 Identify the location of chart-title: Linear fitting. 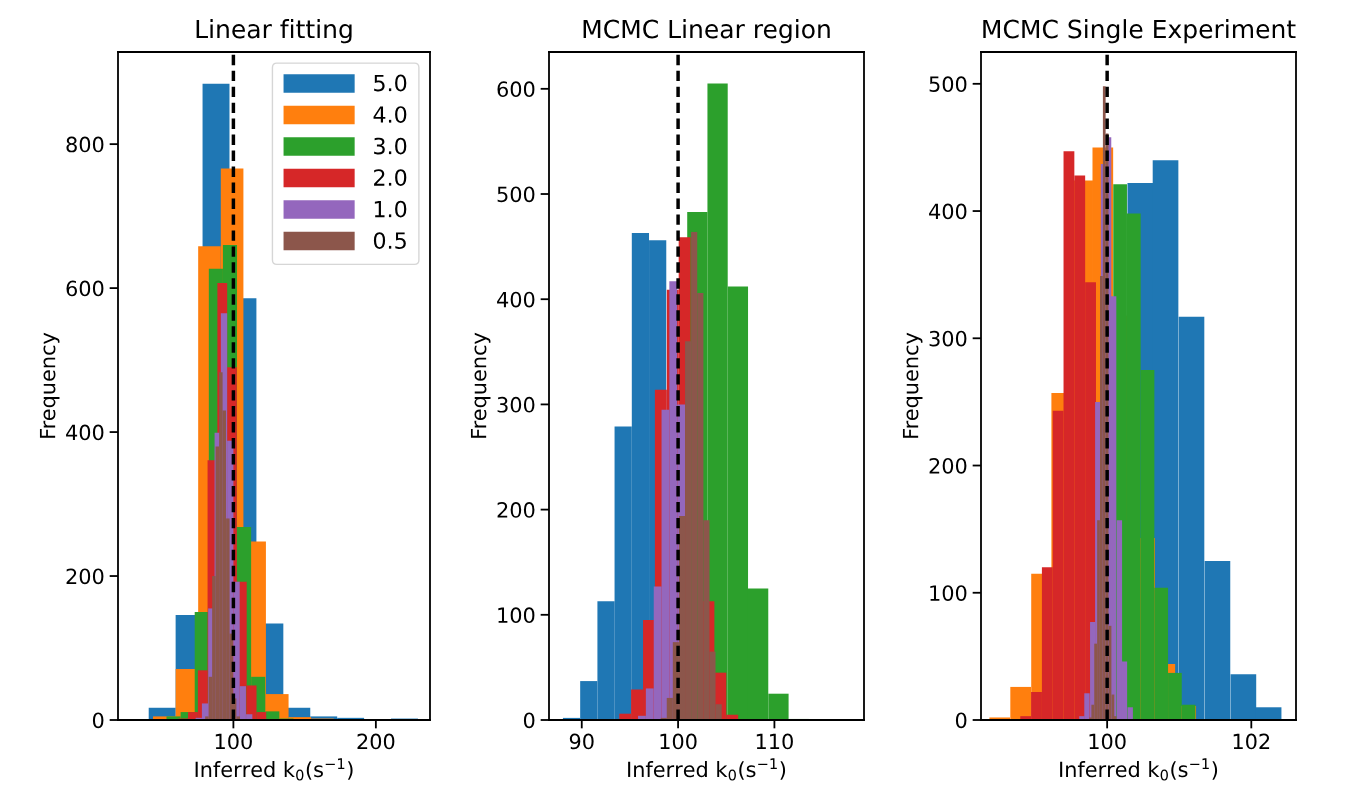
(274, 31).